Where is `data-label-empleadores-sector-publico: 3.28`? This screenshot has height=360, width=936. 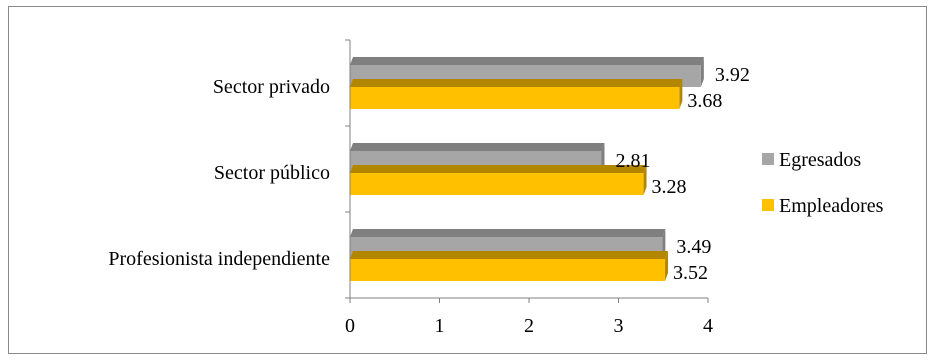 data-label-empleadores-sector-publico: 3.28 is located at coordinates (669, 187).